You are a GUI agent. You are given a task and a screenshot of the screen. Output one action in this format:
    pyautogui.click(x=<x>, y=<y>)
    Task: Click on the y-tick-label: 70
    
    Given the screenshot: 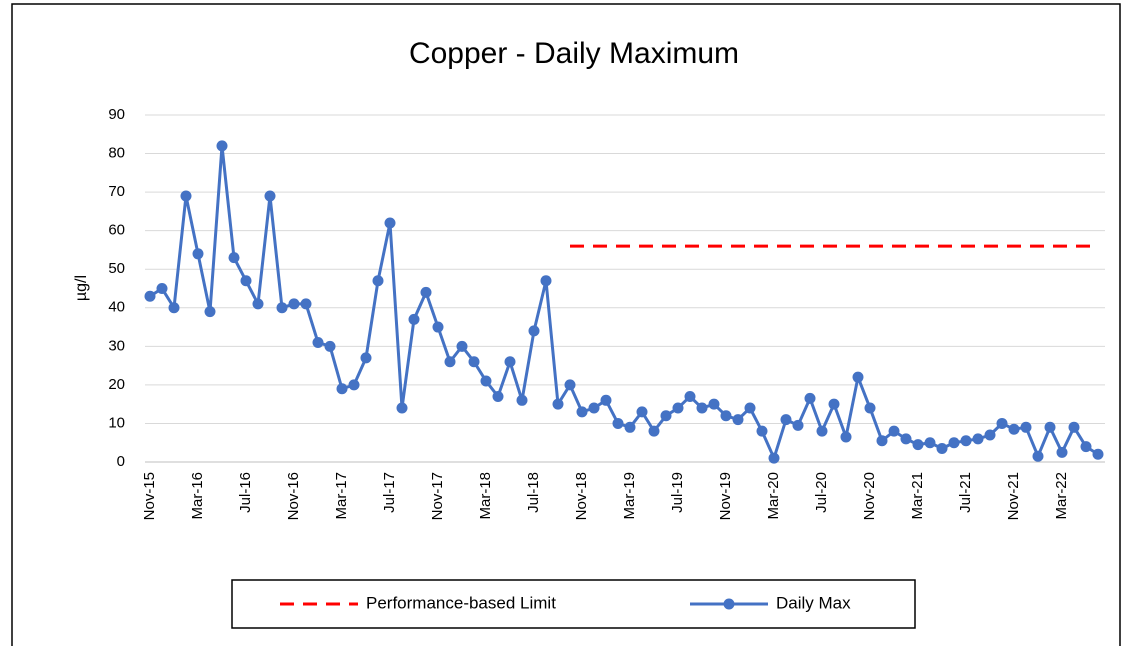 What is the action you would take?
    pyautogui.click(x=116, y=191)
    